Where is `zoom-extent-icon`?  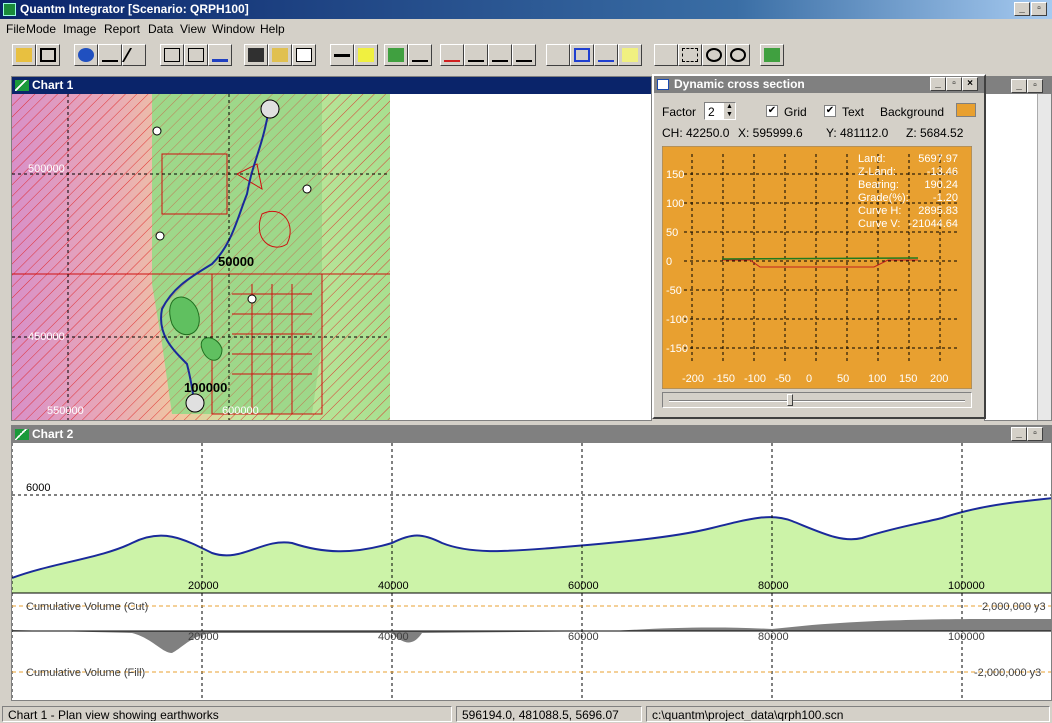
zoom-extent-icon is located at coordinates (690, 55).